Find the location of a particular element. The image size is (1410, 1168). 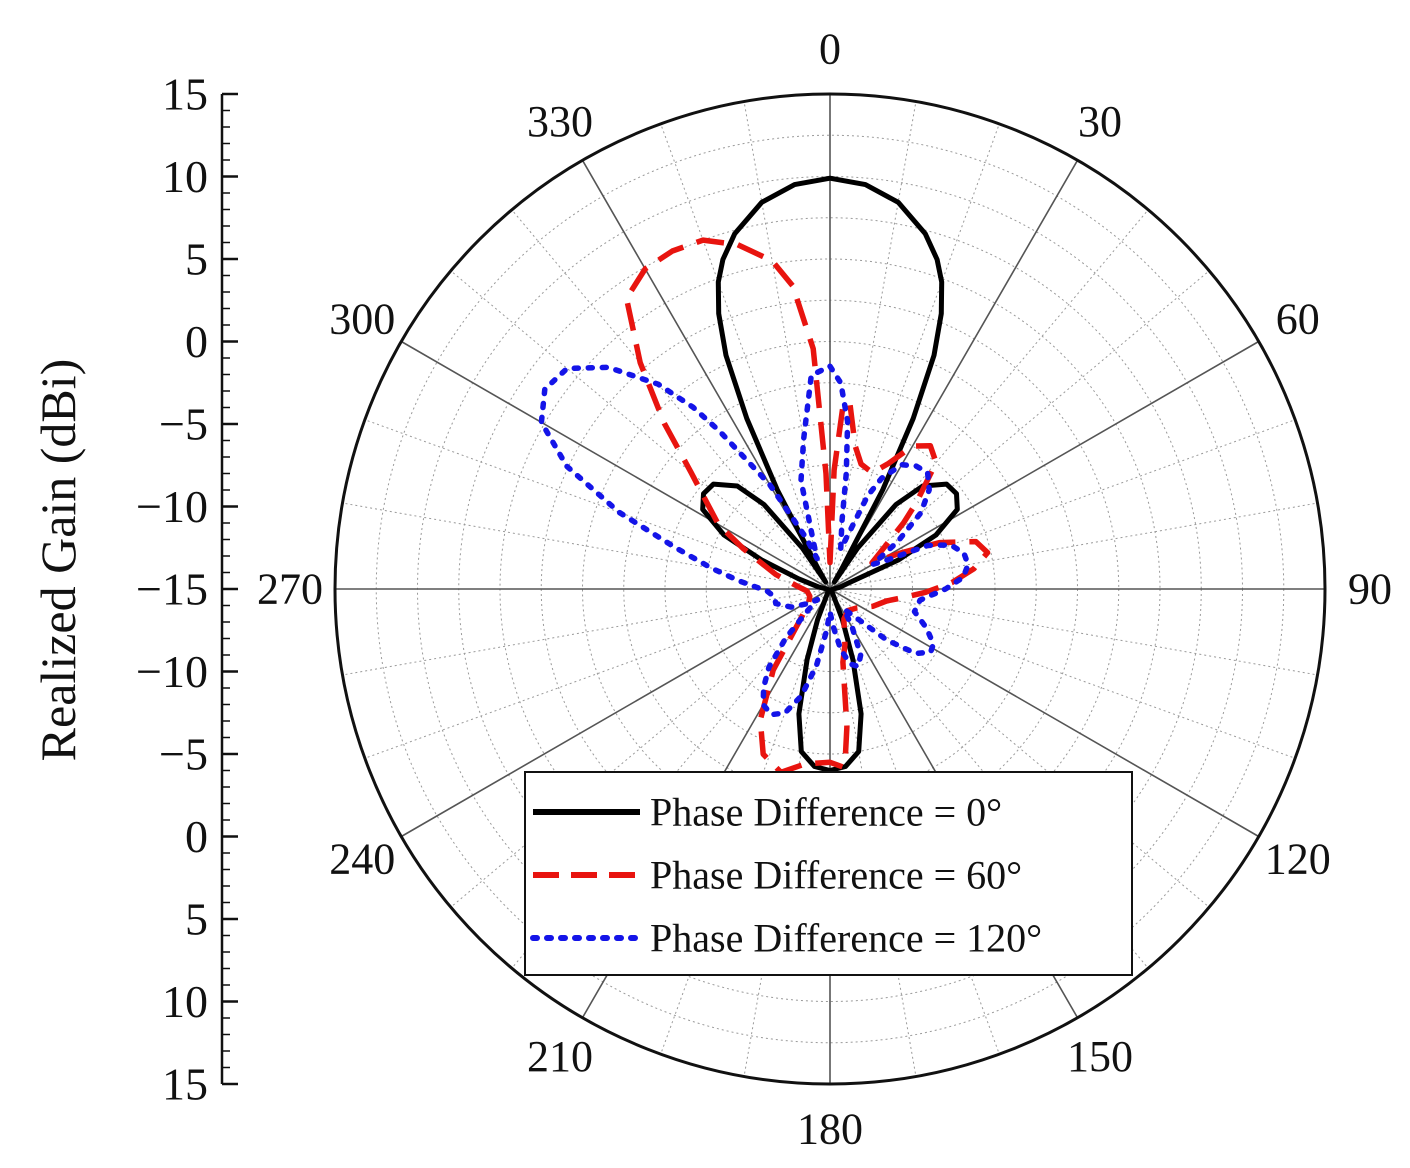

angle-tick-label: 180 is located at coordinates (830, 1129).